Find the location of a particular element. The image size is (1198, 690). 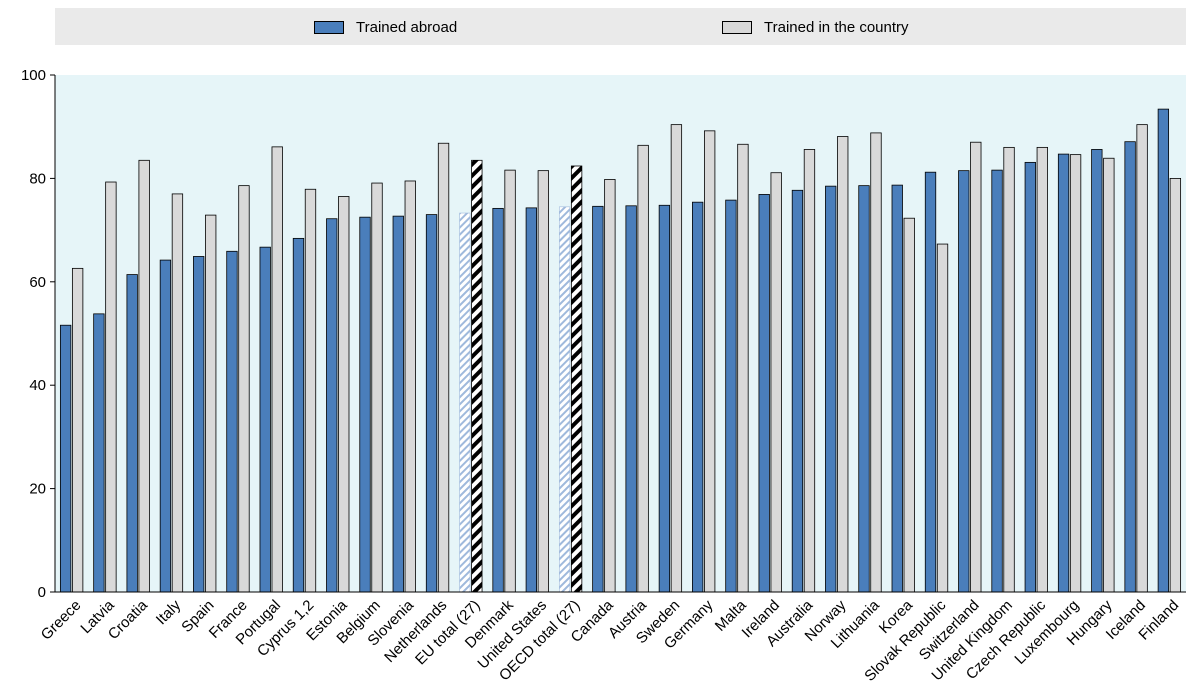

legend-swatch-country is located at coordinates (737, 27).